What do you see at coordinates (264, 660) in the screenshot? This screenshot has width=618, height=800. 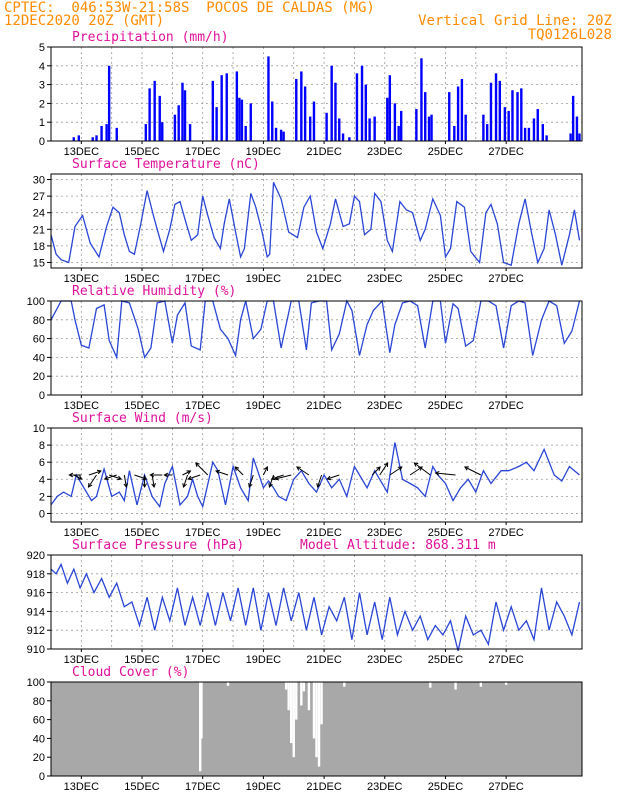 I see `x-tick-label: 19DEC` at bounding box center [264, 660].